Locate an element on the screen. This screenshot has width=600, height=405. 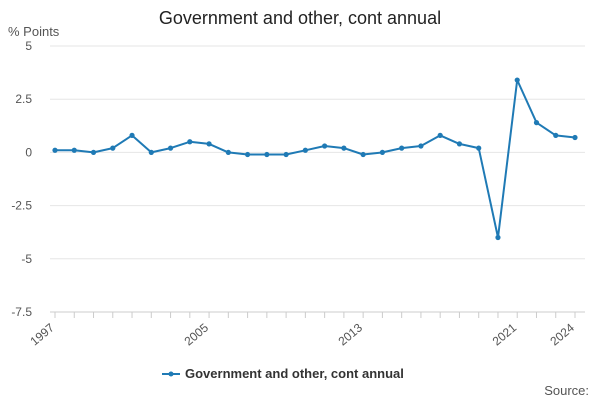
y-tick-label: -5 is located at coordinates (26, 259).